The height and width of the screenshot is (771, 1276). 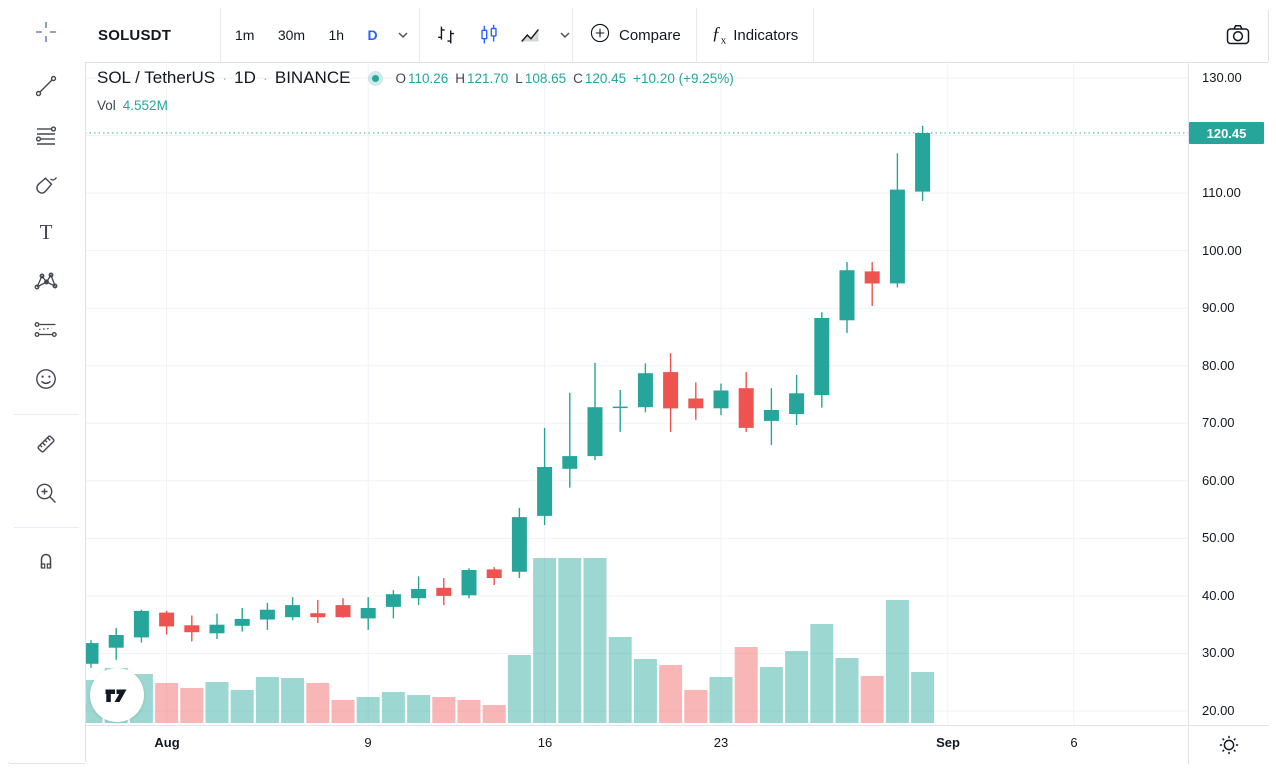 I want to click on time-tick: 16, so click(x=545, y=742).